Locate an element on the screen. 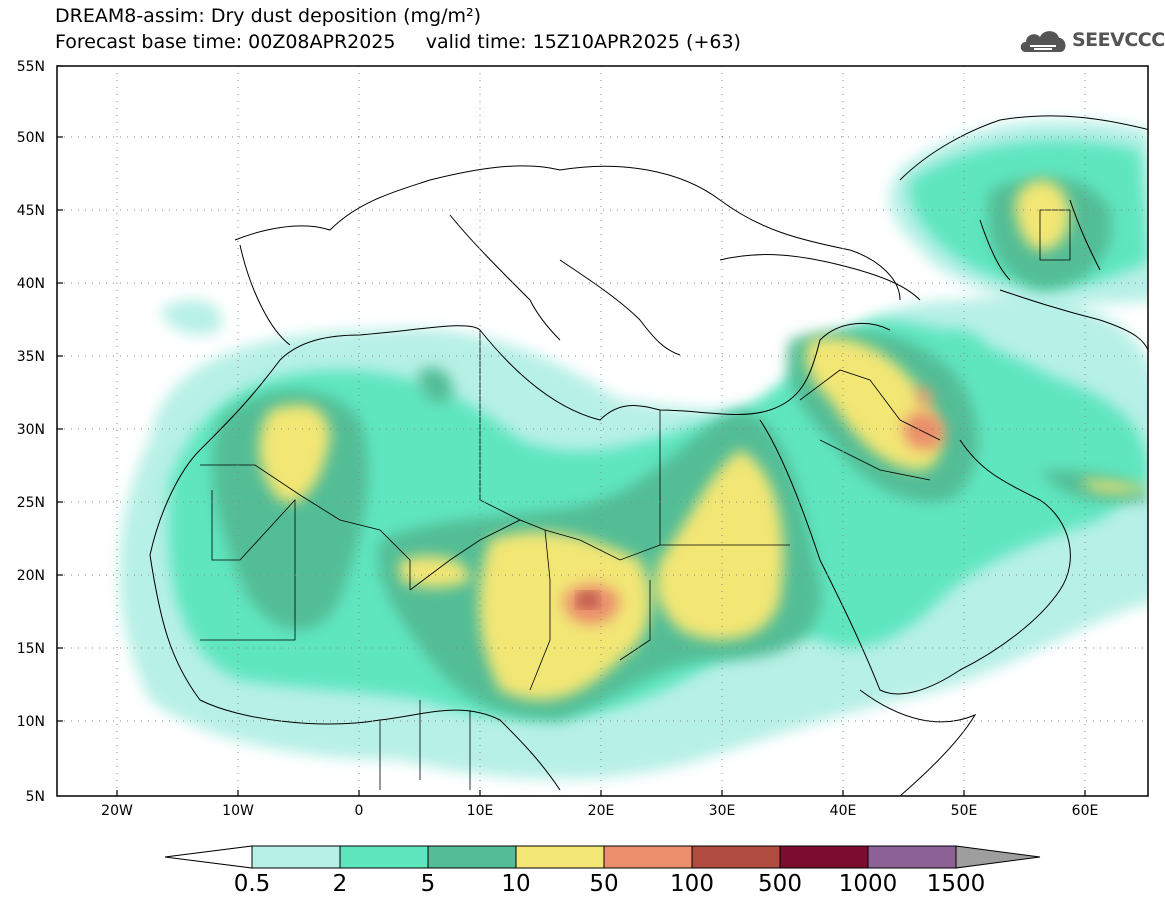  colorbar-label: 100 is located at coordinates (692, 884).